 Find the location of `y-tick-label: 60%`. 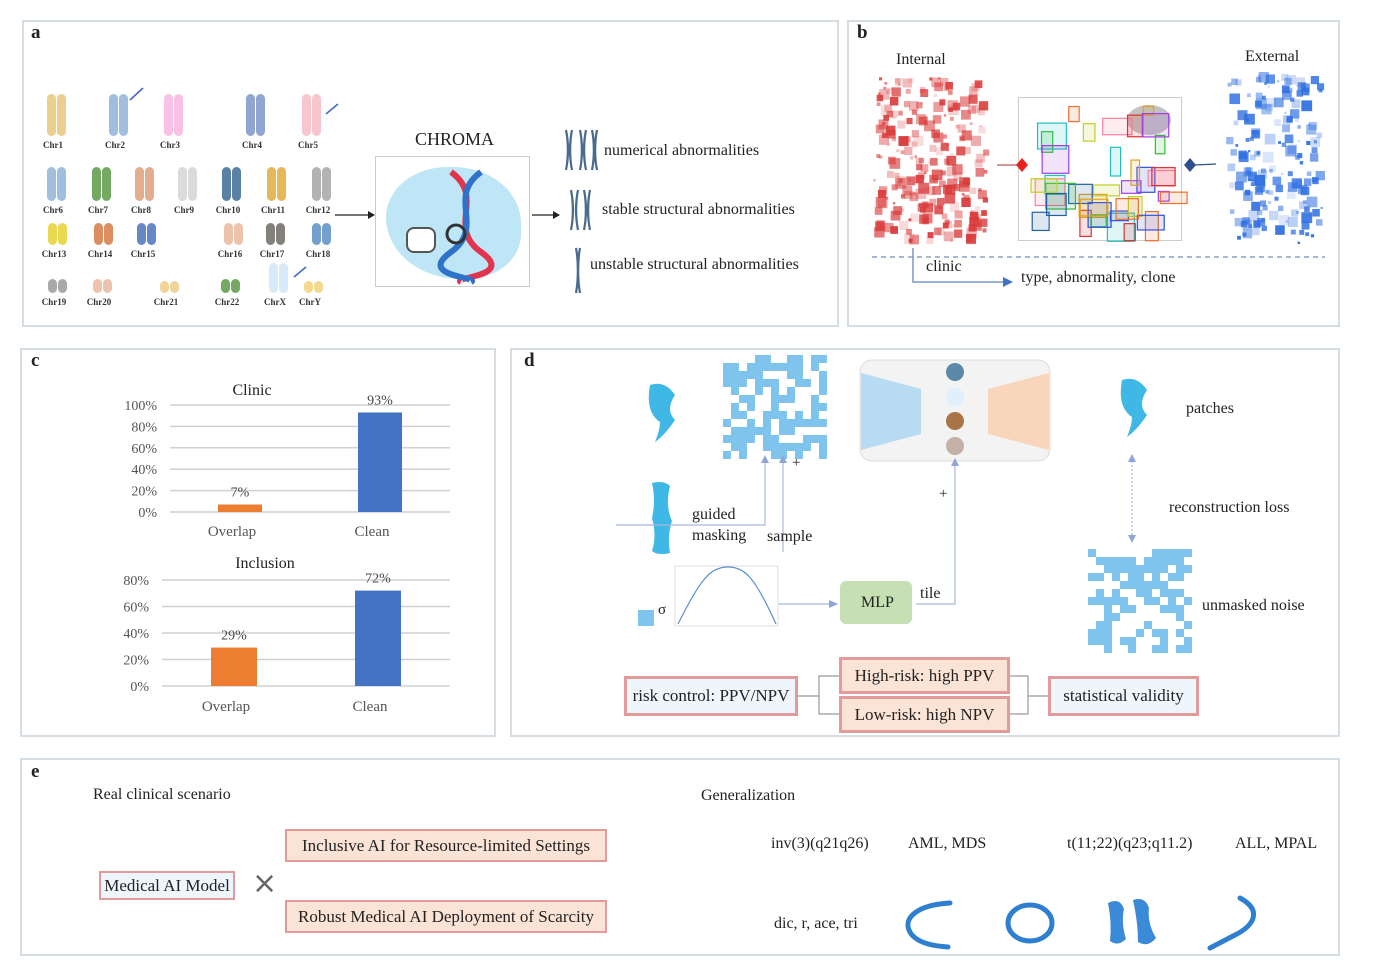

y-tick-label: 60% is located at coordinates (144, 449).